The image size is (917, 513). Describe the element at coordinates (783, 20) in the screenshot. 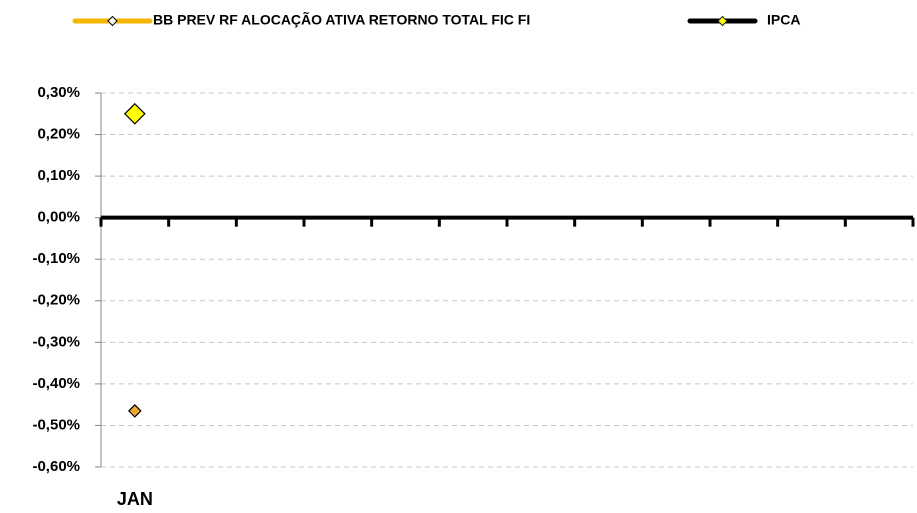

I see `legend-label: IPCA` at that location.